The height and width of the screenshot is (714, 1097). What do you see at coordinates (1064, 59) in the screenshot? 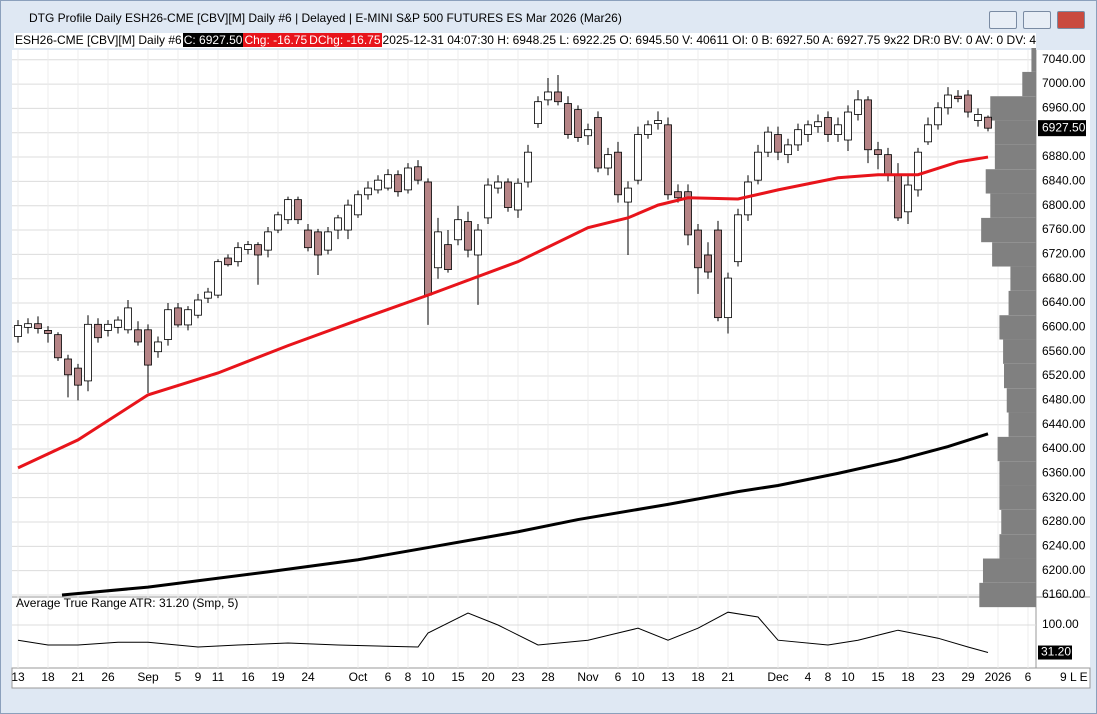
I see `y-tick-label: 7040.00` at bounding box center [1064, 59].